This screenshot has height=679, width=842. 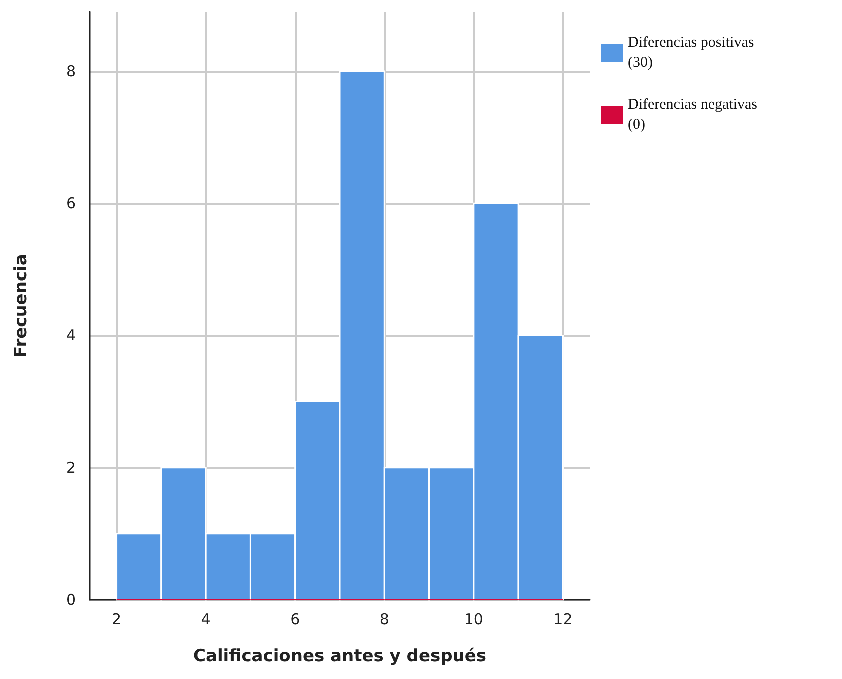 What do you see at coordinates (206, 619) in the screenshot?
I see `x-tick-label: 4` at bounding box center [206, 619].